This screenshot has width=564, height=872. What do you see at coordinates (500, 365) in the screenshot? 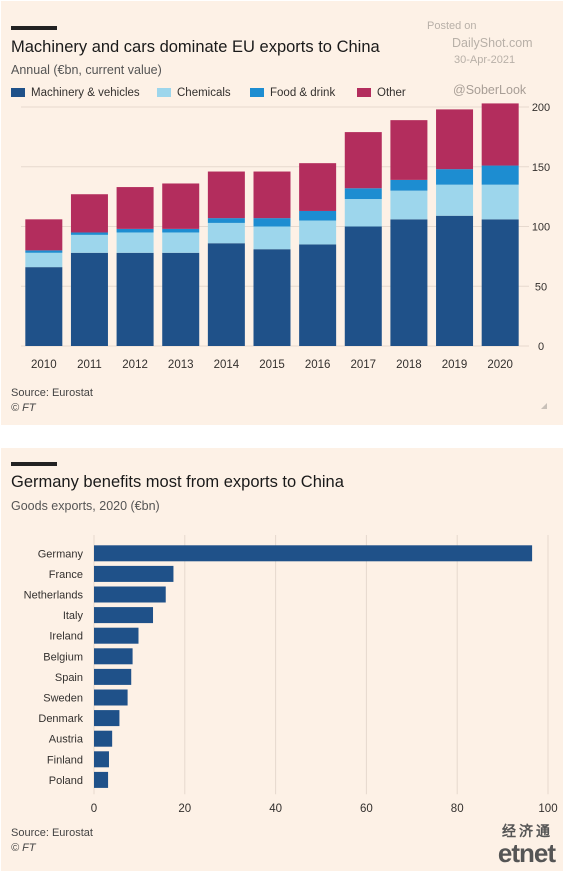
I see `x-tick-label: 2020` at bounding box center [500, 365].